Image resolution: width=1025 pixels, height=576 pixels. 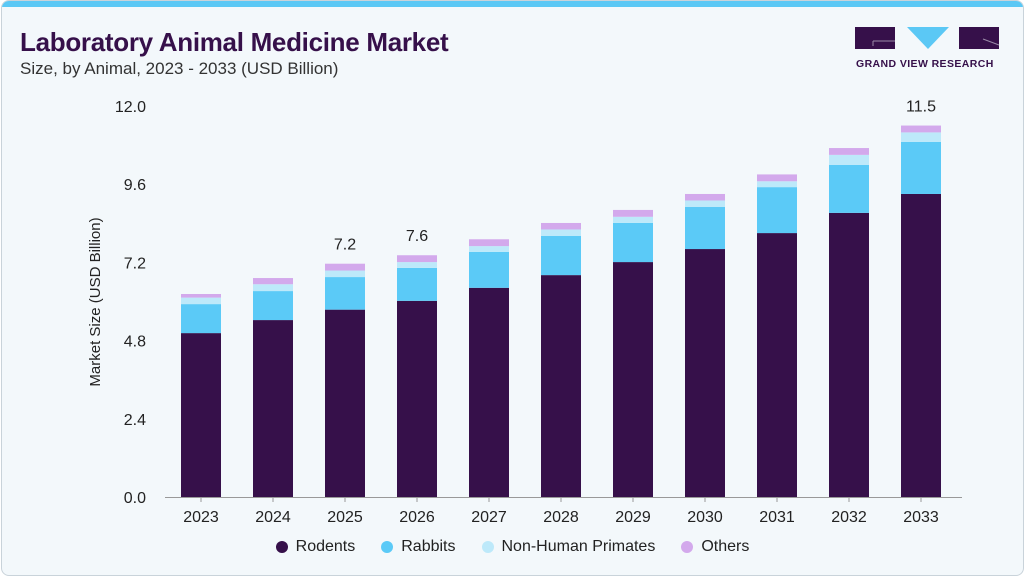 What do you see at coordinates (705, 228) in the screenshot?
I see `bar-rabbits-2030` at bounding box center [705, 228].